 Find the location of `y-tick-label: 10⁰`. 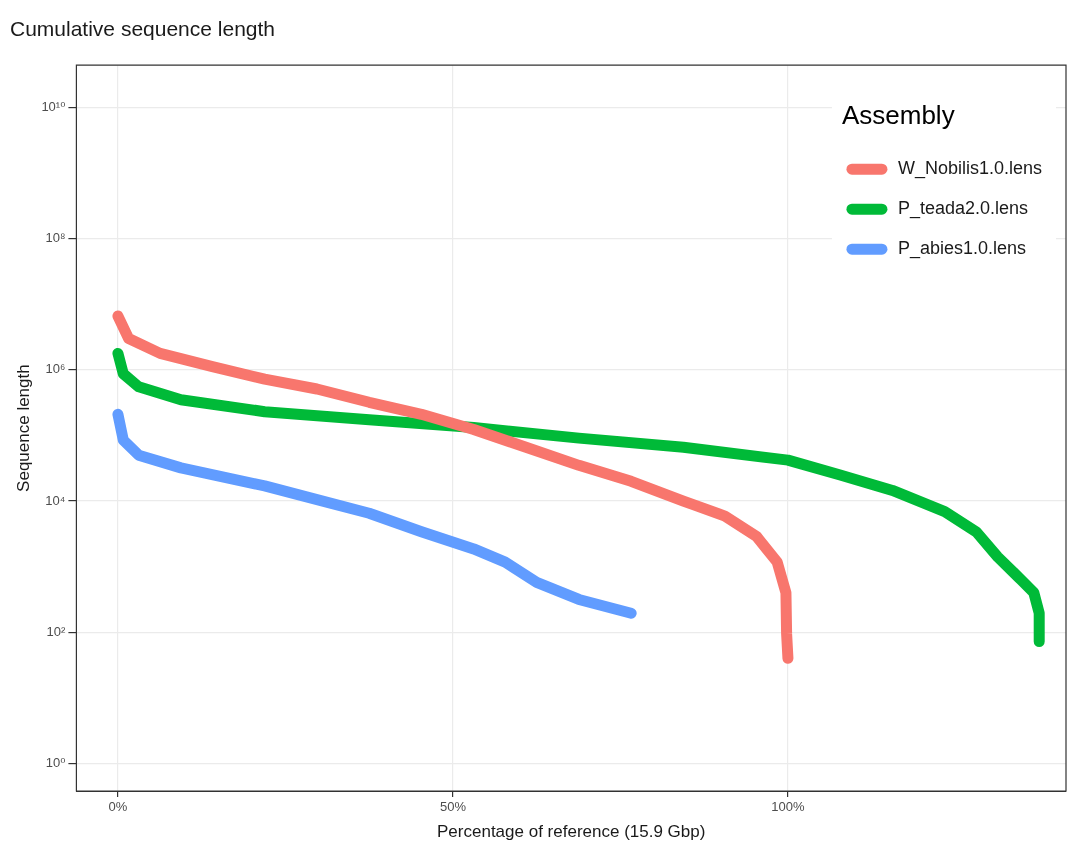

y-tick-label: 10⁰ is located at coordinates (55, 763).